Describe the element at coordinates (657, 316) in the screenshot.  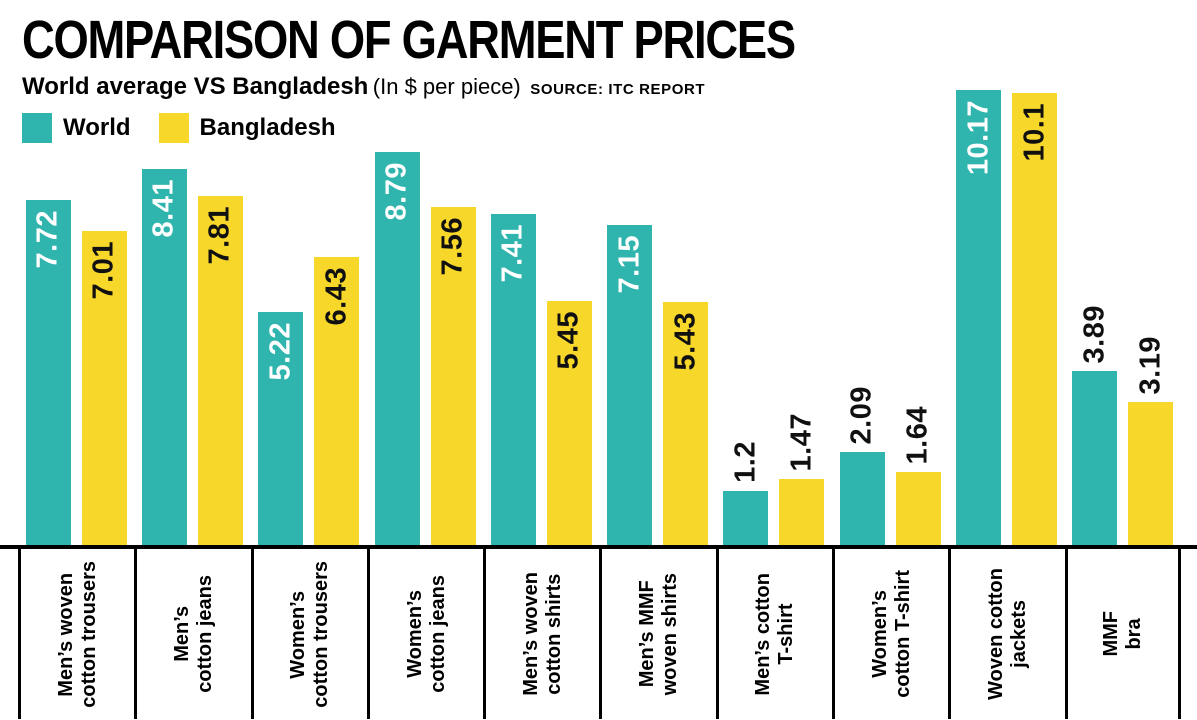
I see `bar-pair: 7.15 5.43` at that location.